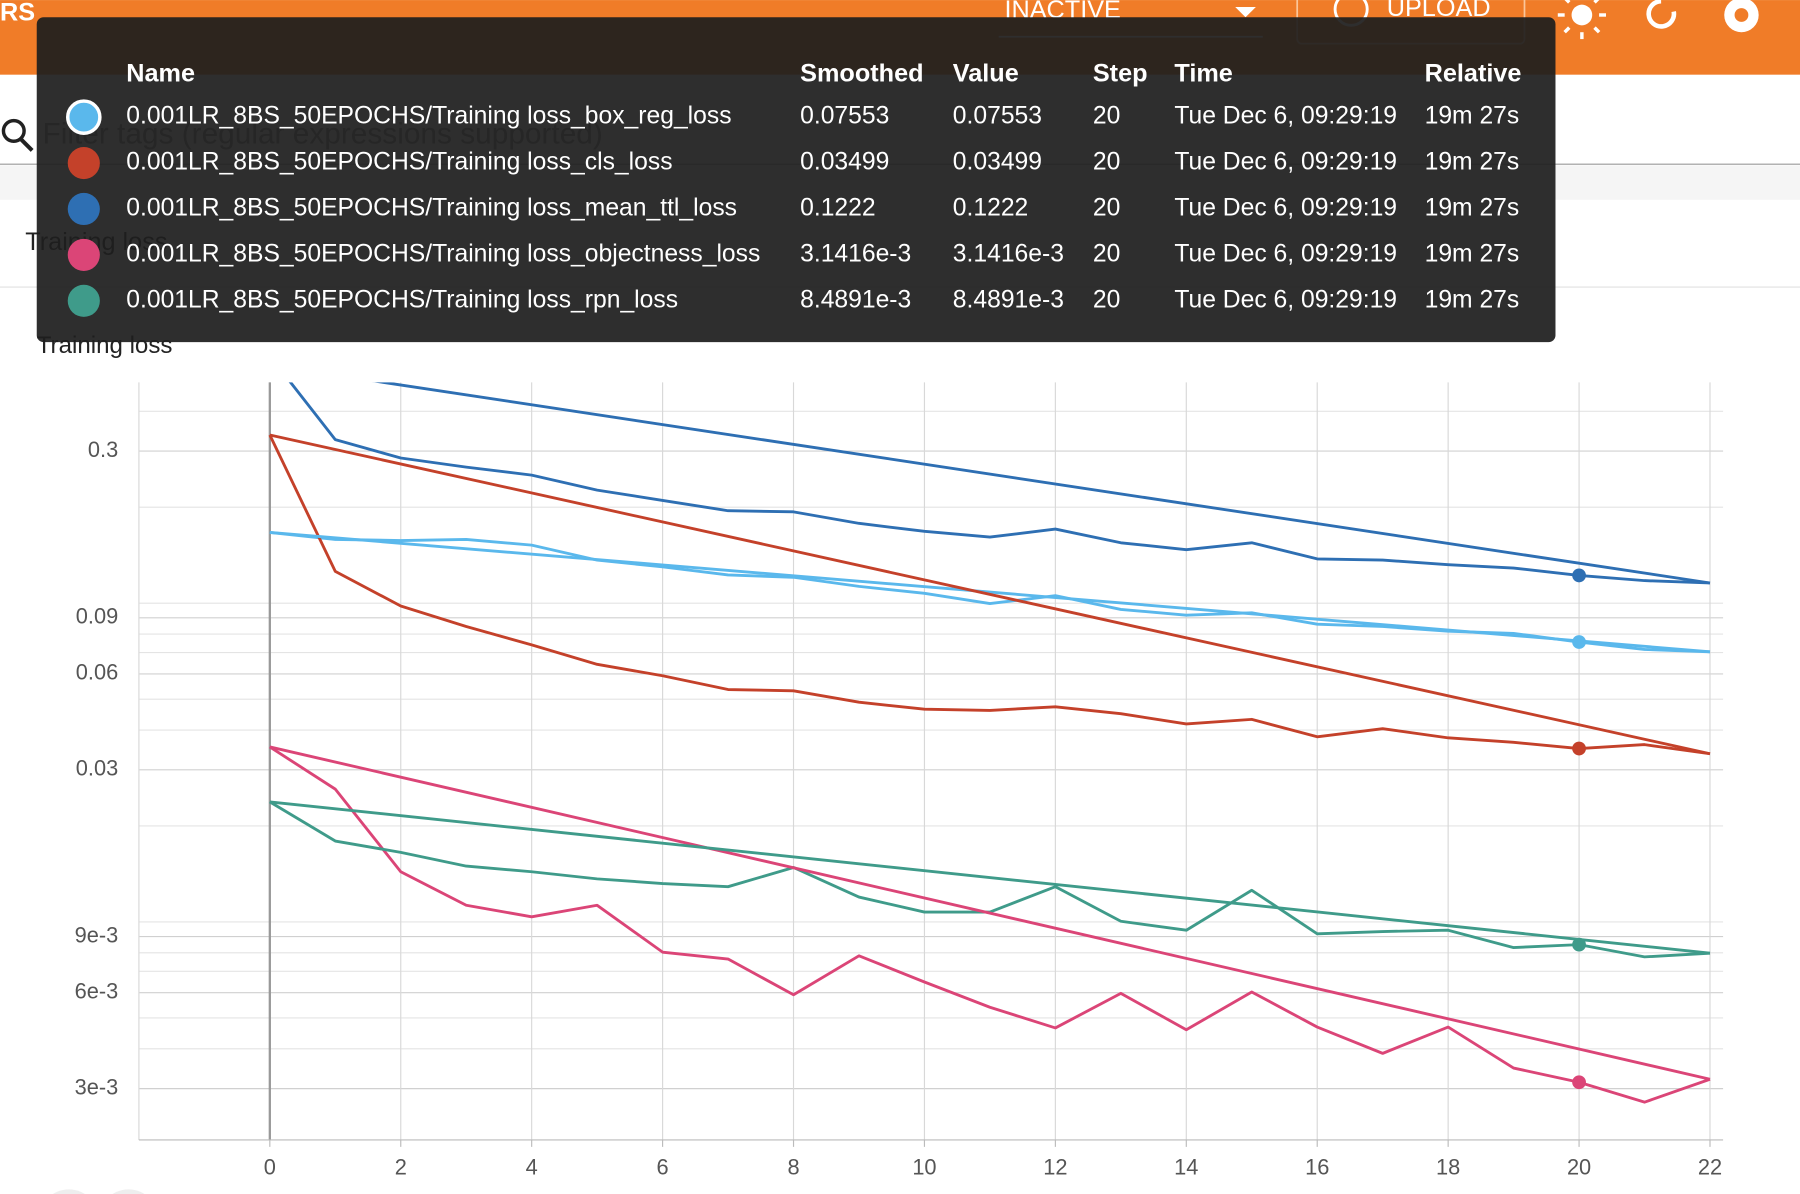  What do you see at coordinates (97, 934) in the screenshot?
I see `y-tick-label: 9e-3` at bounding box center [97, 934].